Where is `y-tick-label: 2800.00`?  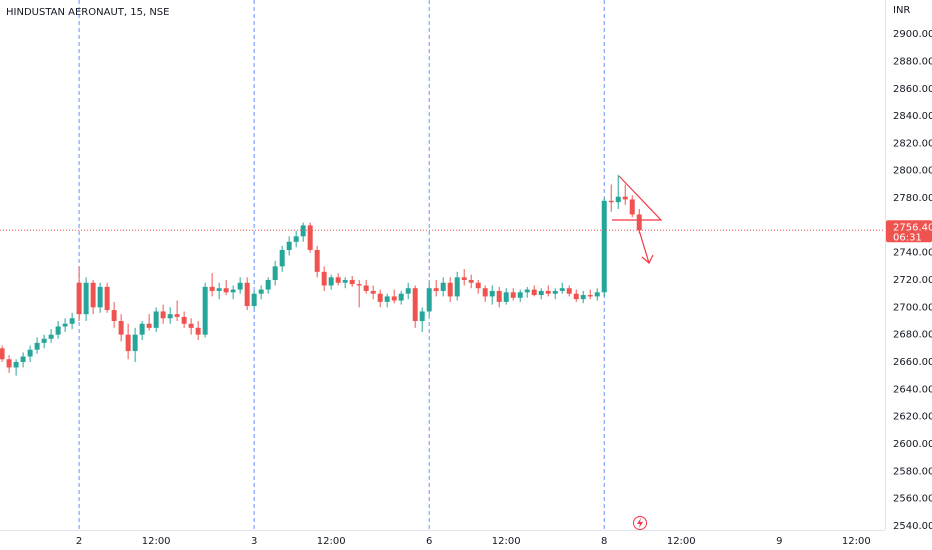
y-tick-label: 2800.00 is located at coordinates (912, 171).